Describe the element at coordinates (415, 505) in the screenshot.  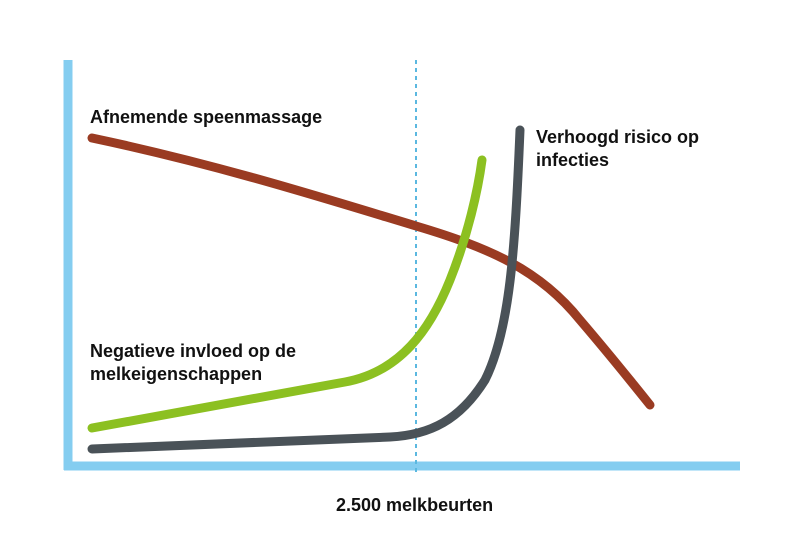
I see `threshold-label: 2.500 melkbeurten` at that location.